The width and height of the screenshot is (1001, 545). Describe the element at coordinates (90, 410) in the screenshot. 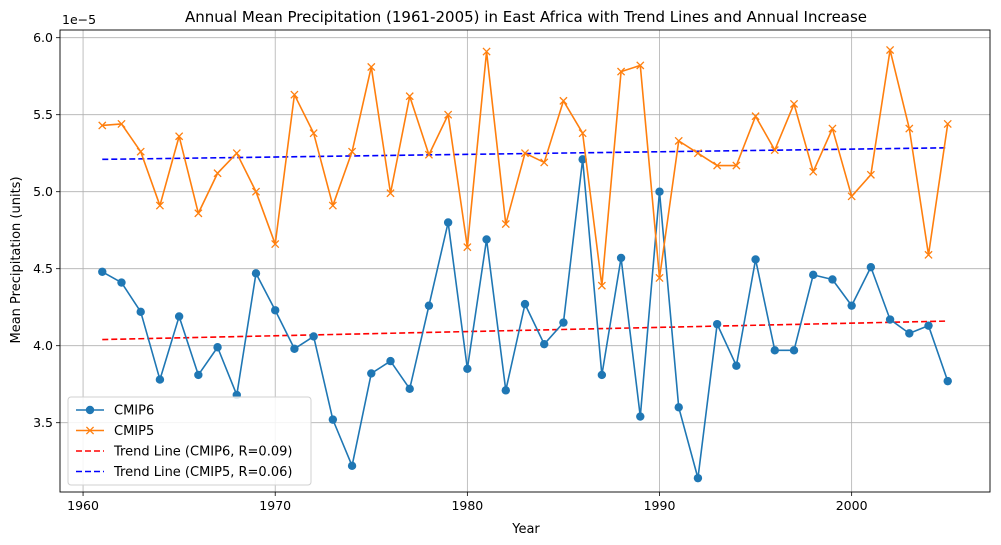

I see `legend-marker` at that location.